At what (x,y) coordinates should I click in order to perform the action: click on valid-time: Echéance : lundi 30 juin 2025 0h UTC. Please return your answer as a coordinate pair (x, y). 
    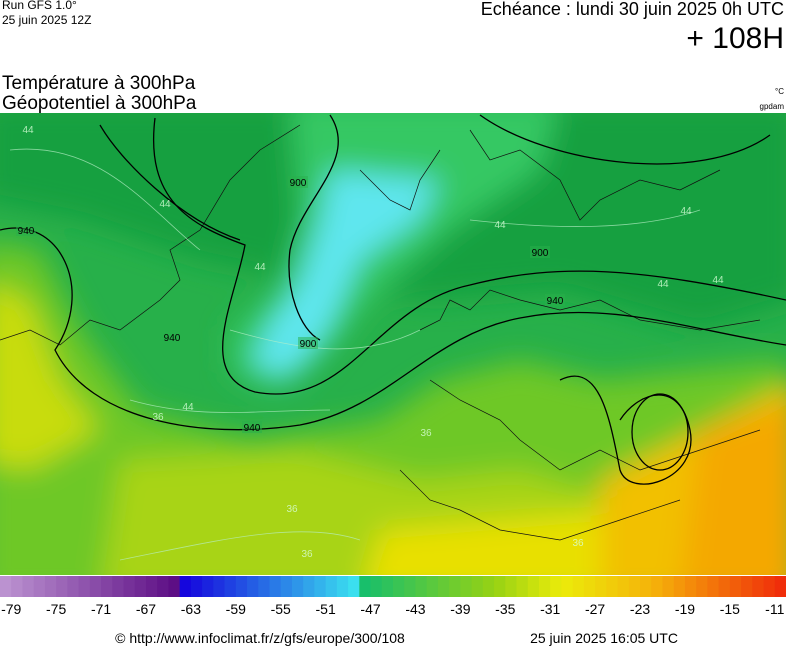
    Looking at the image, I should click on (632, 9).